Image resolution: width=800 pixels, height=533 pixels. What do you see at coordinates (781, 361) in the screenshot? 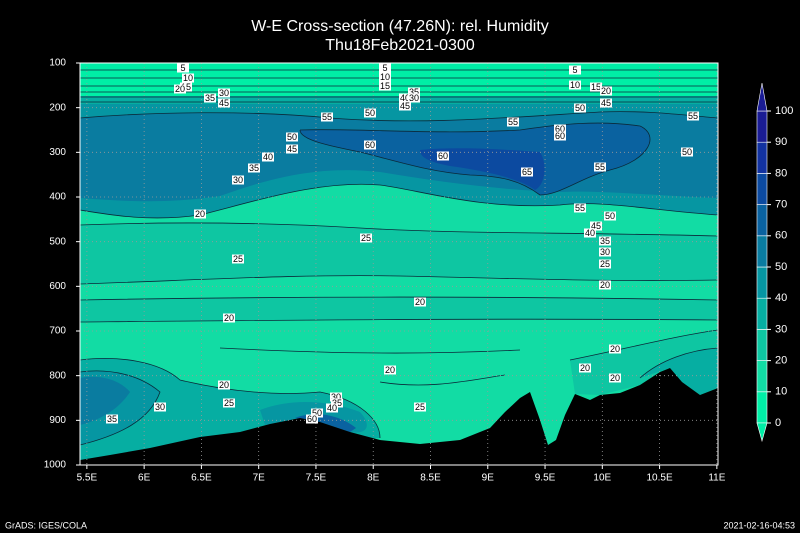
I see `colorbar-tick-label: 20` at bounding box center [781, 361].